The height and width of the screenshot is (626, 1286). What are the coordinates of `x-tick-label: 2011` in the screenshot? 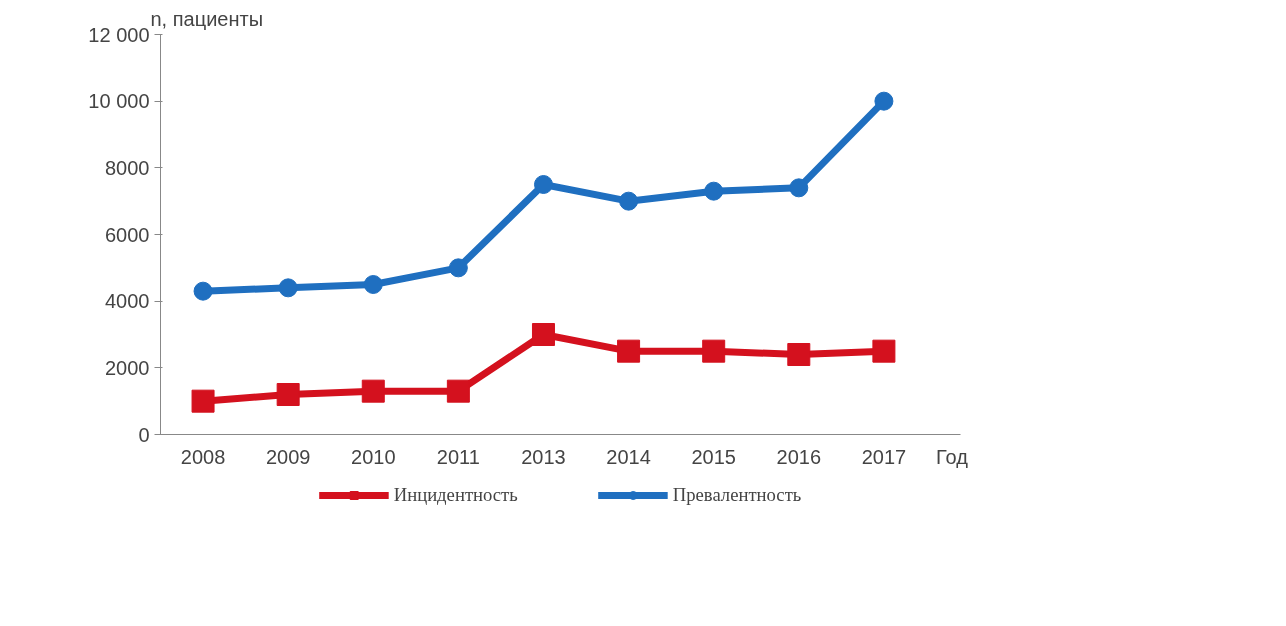 It's located at (458, 456).